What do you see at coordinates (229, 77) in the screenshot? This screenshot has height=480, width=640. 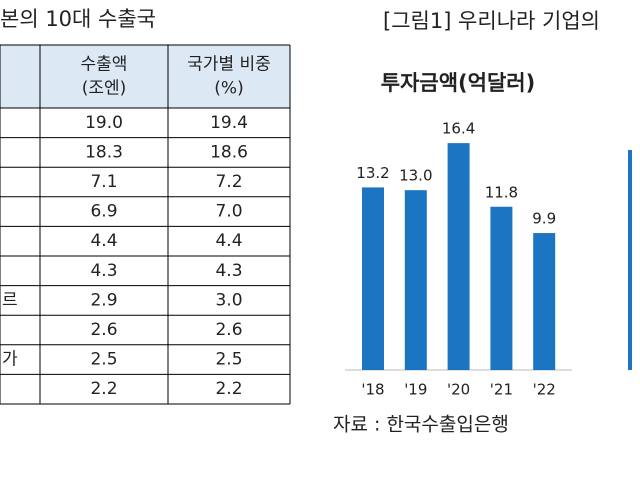 I see `header-cell: 국가별 비중 (%)` at bounding box center [229, 77].